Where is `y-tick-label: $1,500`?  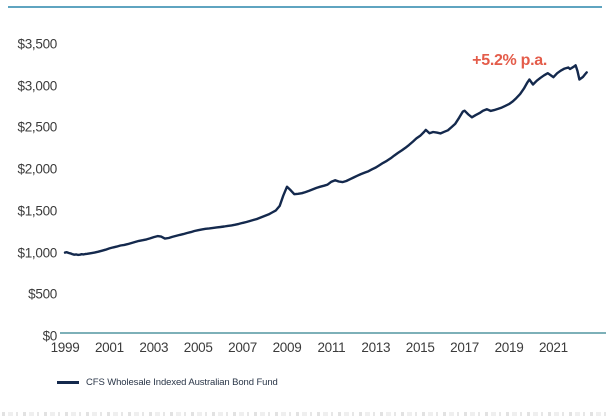 y-tick-label: $1,500 is located at coordinates (37, 211).